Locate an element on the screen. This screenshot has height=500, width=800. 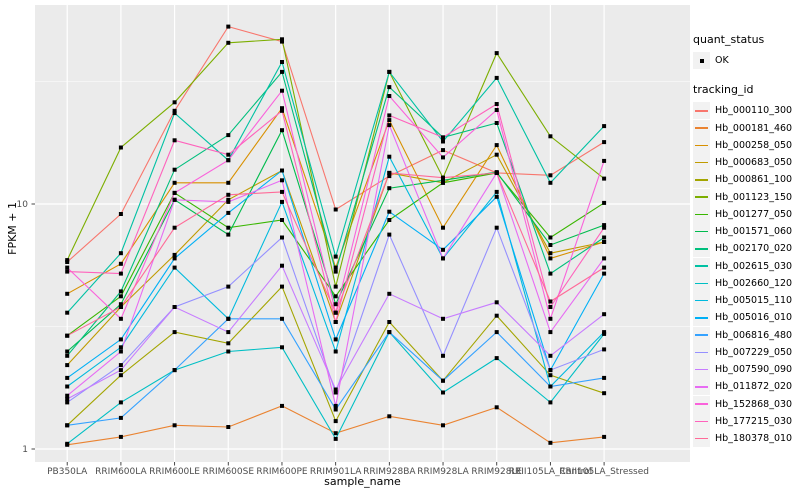
x-tick-label: RRIM600PE is located at coordinates (282, 472).